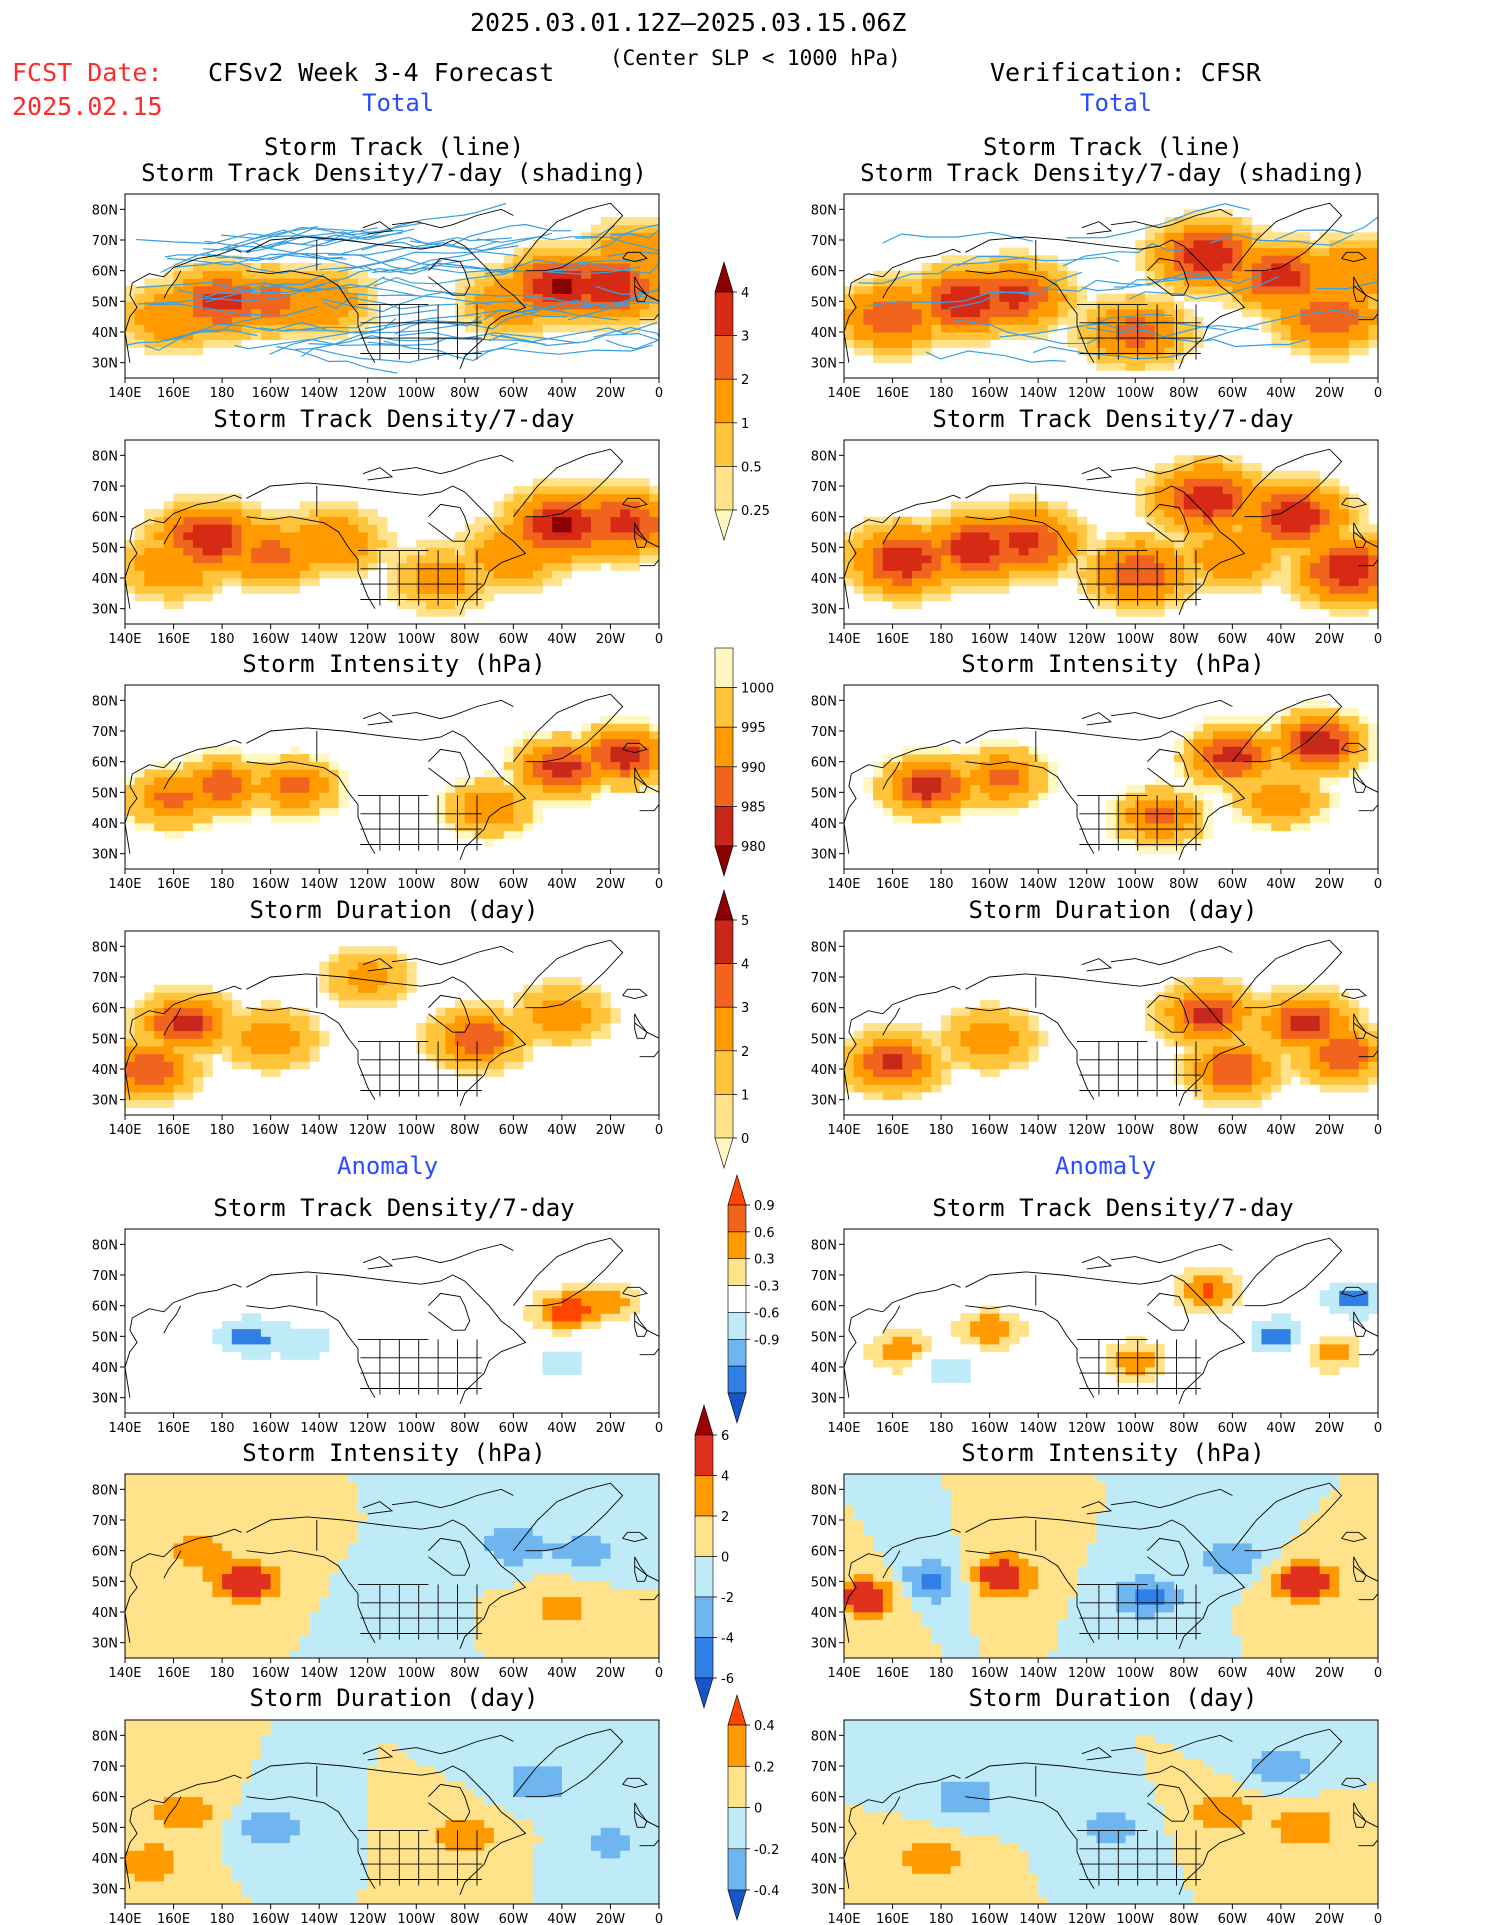  I want to click on storm-track-line, so click(537, 313).